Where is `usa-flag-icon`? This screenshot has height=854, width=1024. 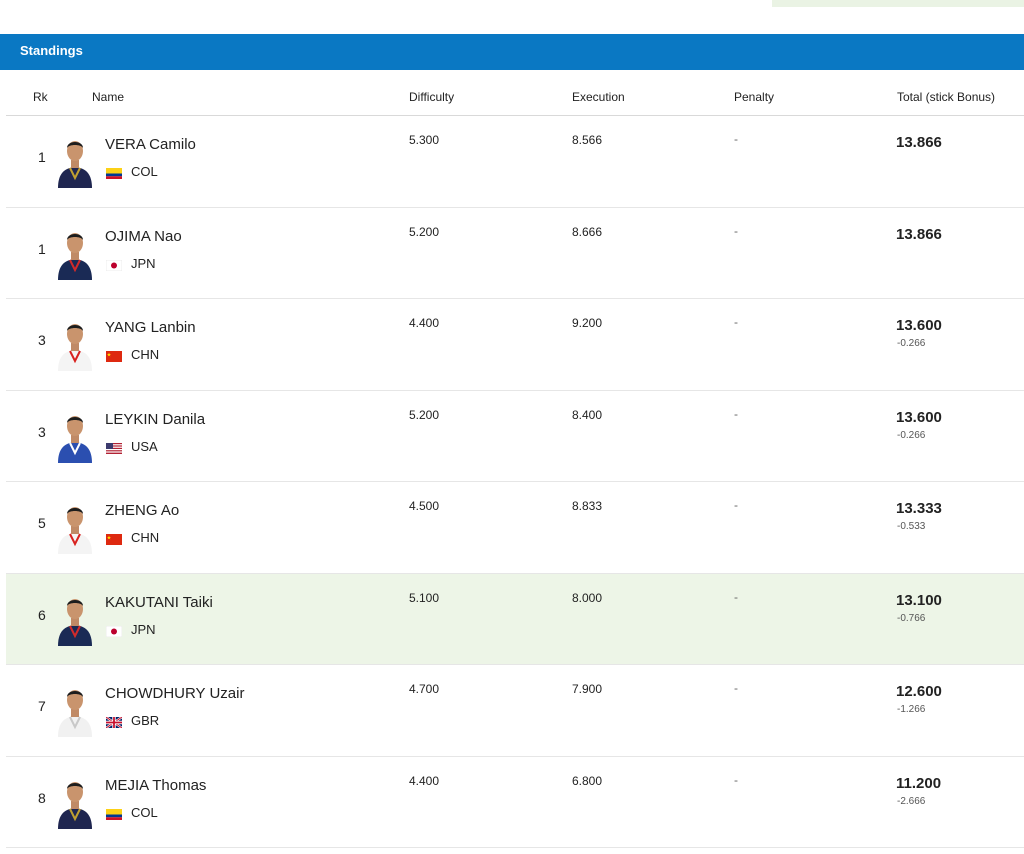 usa-flag-icon is located at coordinates (114, 447).